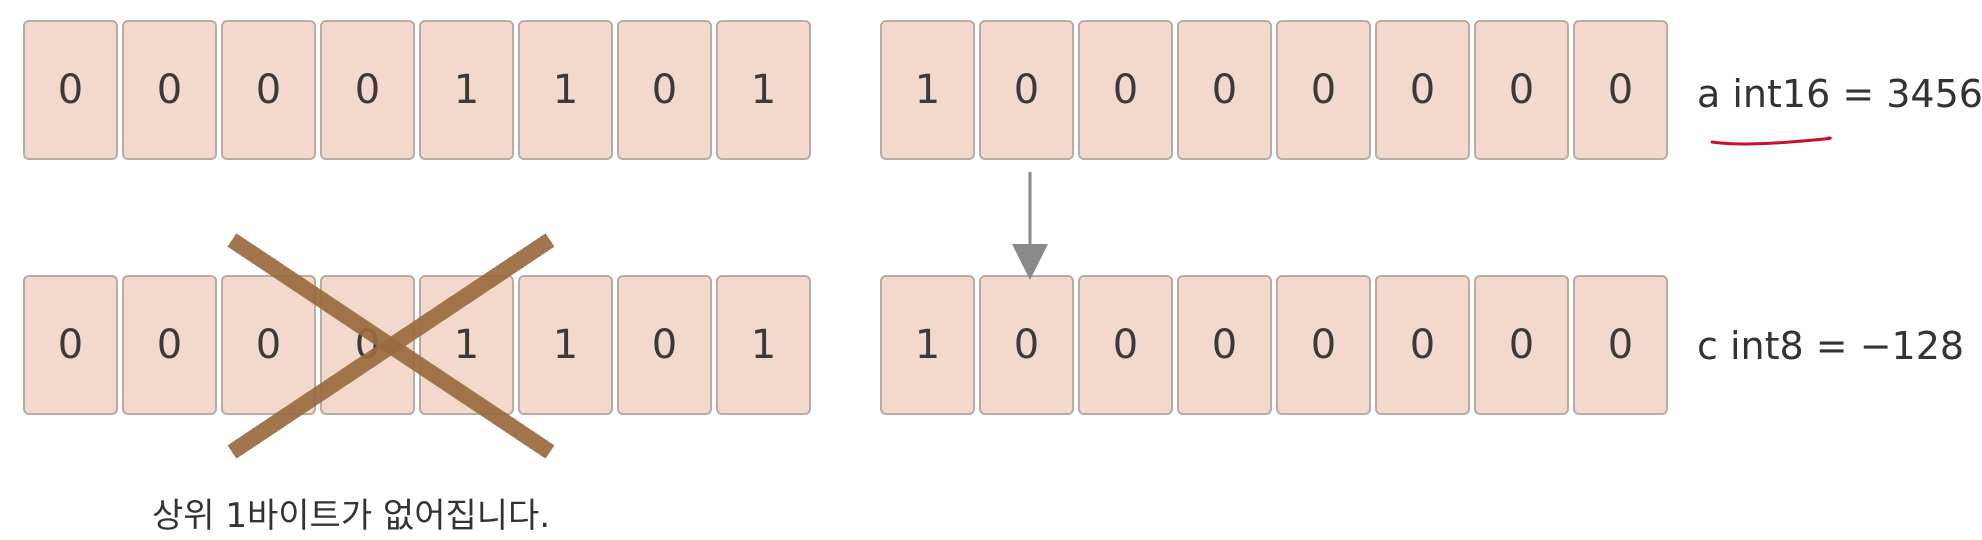  What do you see at coordinates (417, 90) in the screenshot?
I see `row-a-high-byte: 0 0 0 0 1 1 0 1` at bounding box center [417, 90].